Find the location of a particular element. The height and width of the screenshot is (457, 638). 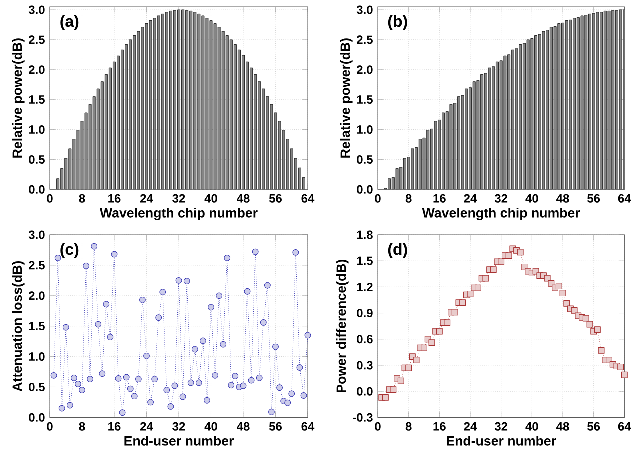

annotation: (d) is located at coordinates (398, 250).